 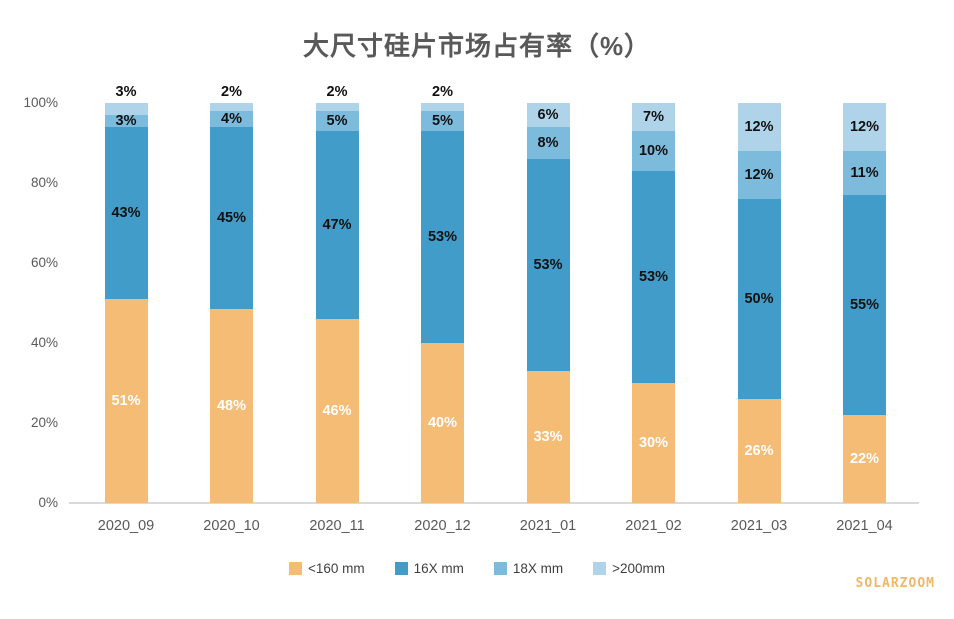 I want to click on x-axis-label: 2020_12, so click(x=442, y=526).